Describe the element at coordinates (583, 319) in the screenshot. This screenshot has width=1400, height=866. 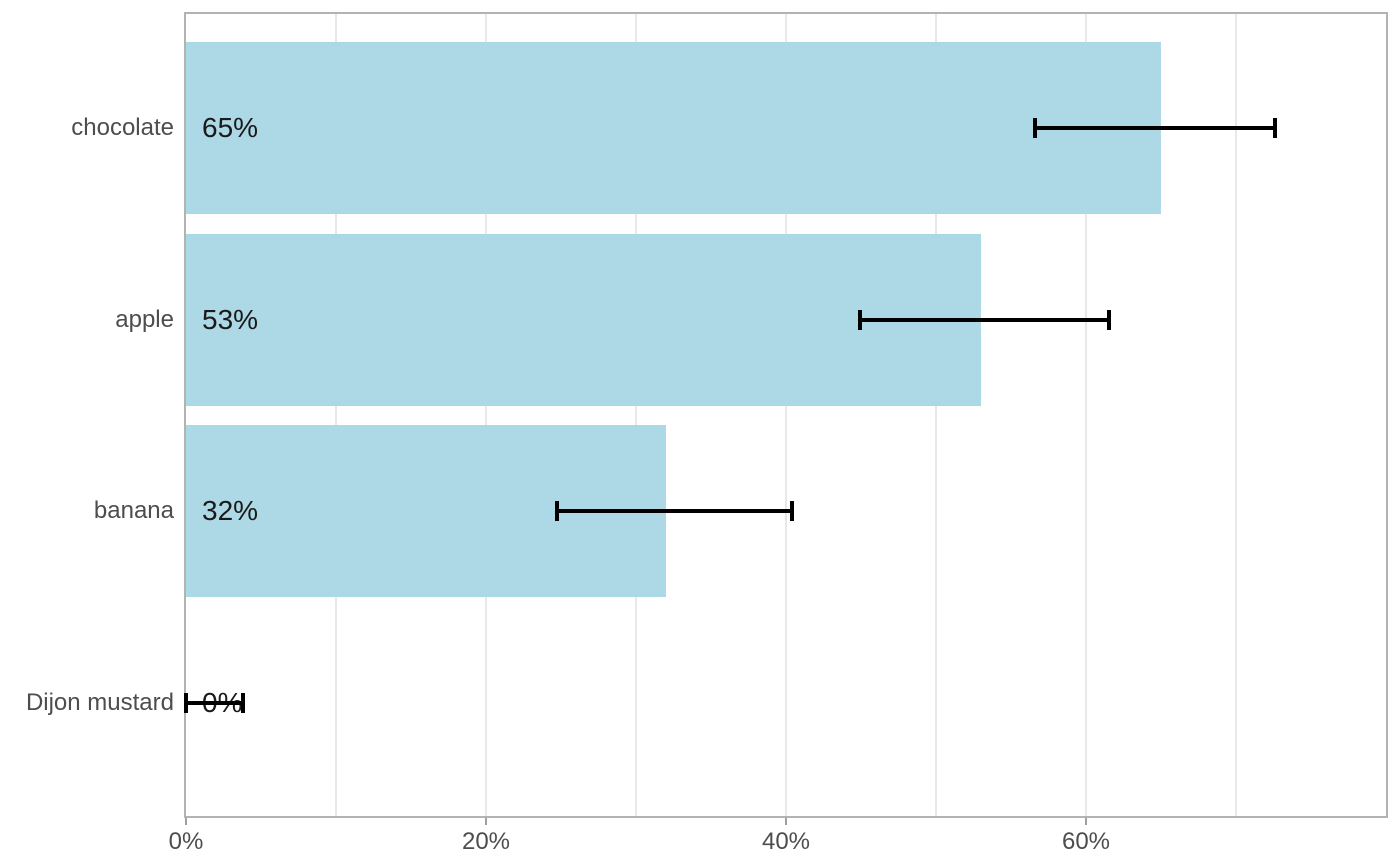
I see `bar-apple` at that location.